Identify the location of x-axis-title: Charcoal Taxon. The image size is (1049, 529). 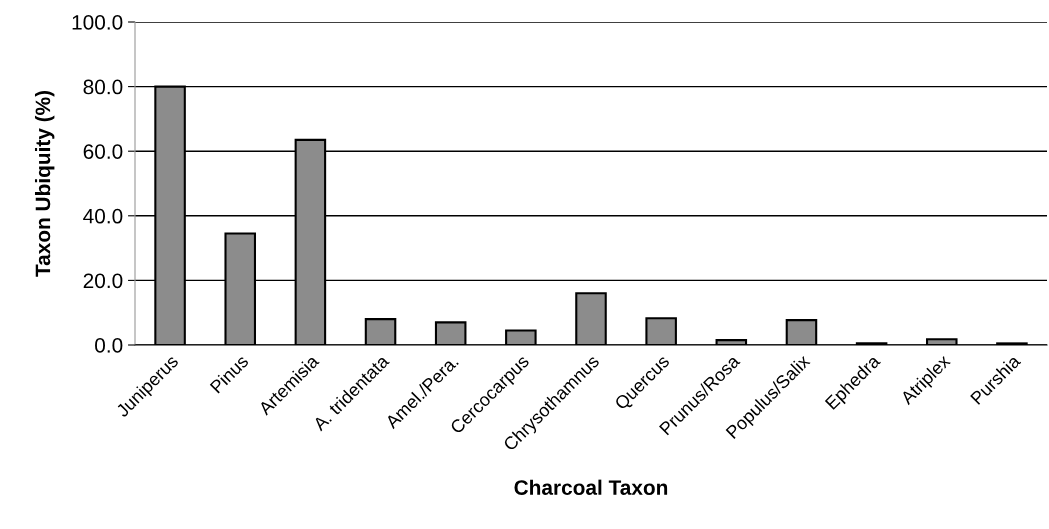
(591, 487).